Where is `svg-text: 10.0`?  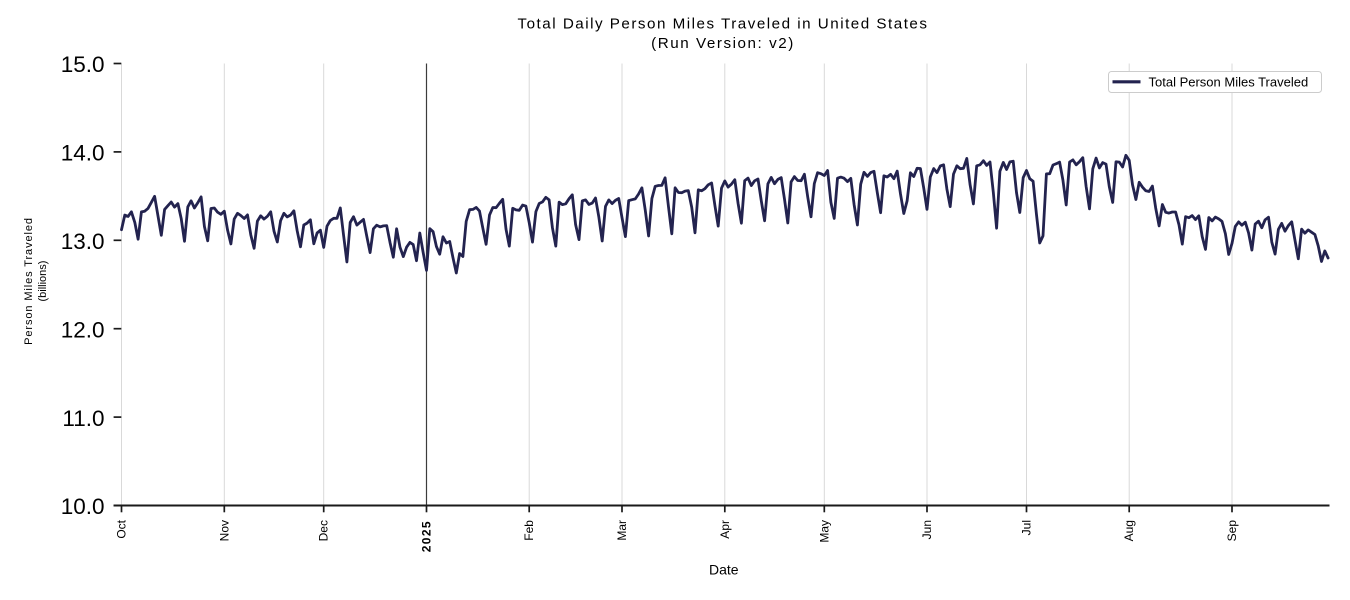 svg-text: 10.0 is located at coordinates (83, 506).